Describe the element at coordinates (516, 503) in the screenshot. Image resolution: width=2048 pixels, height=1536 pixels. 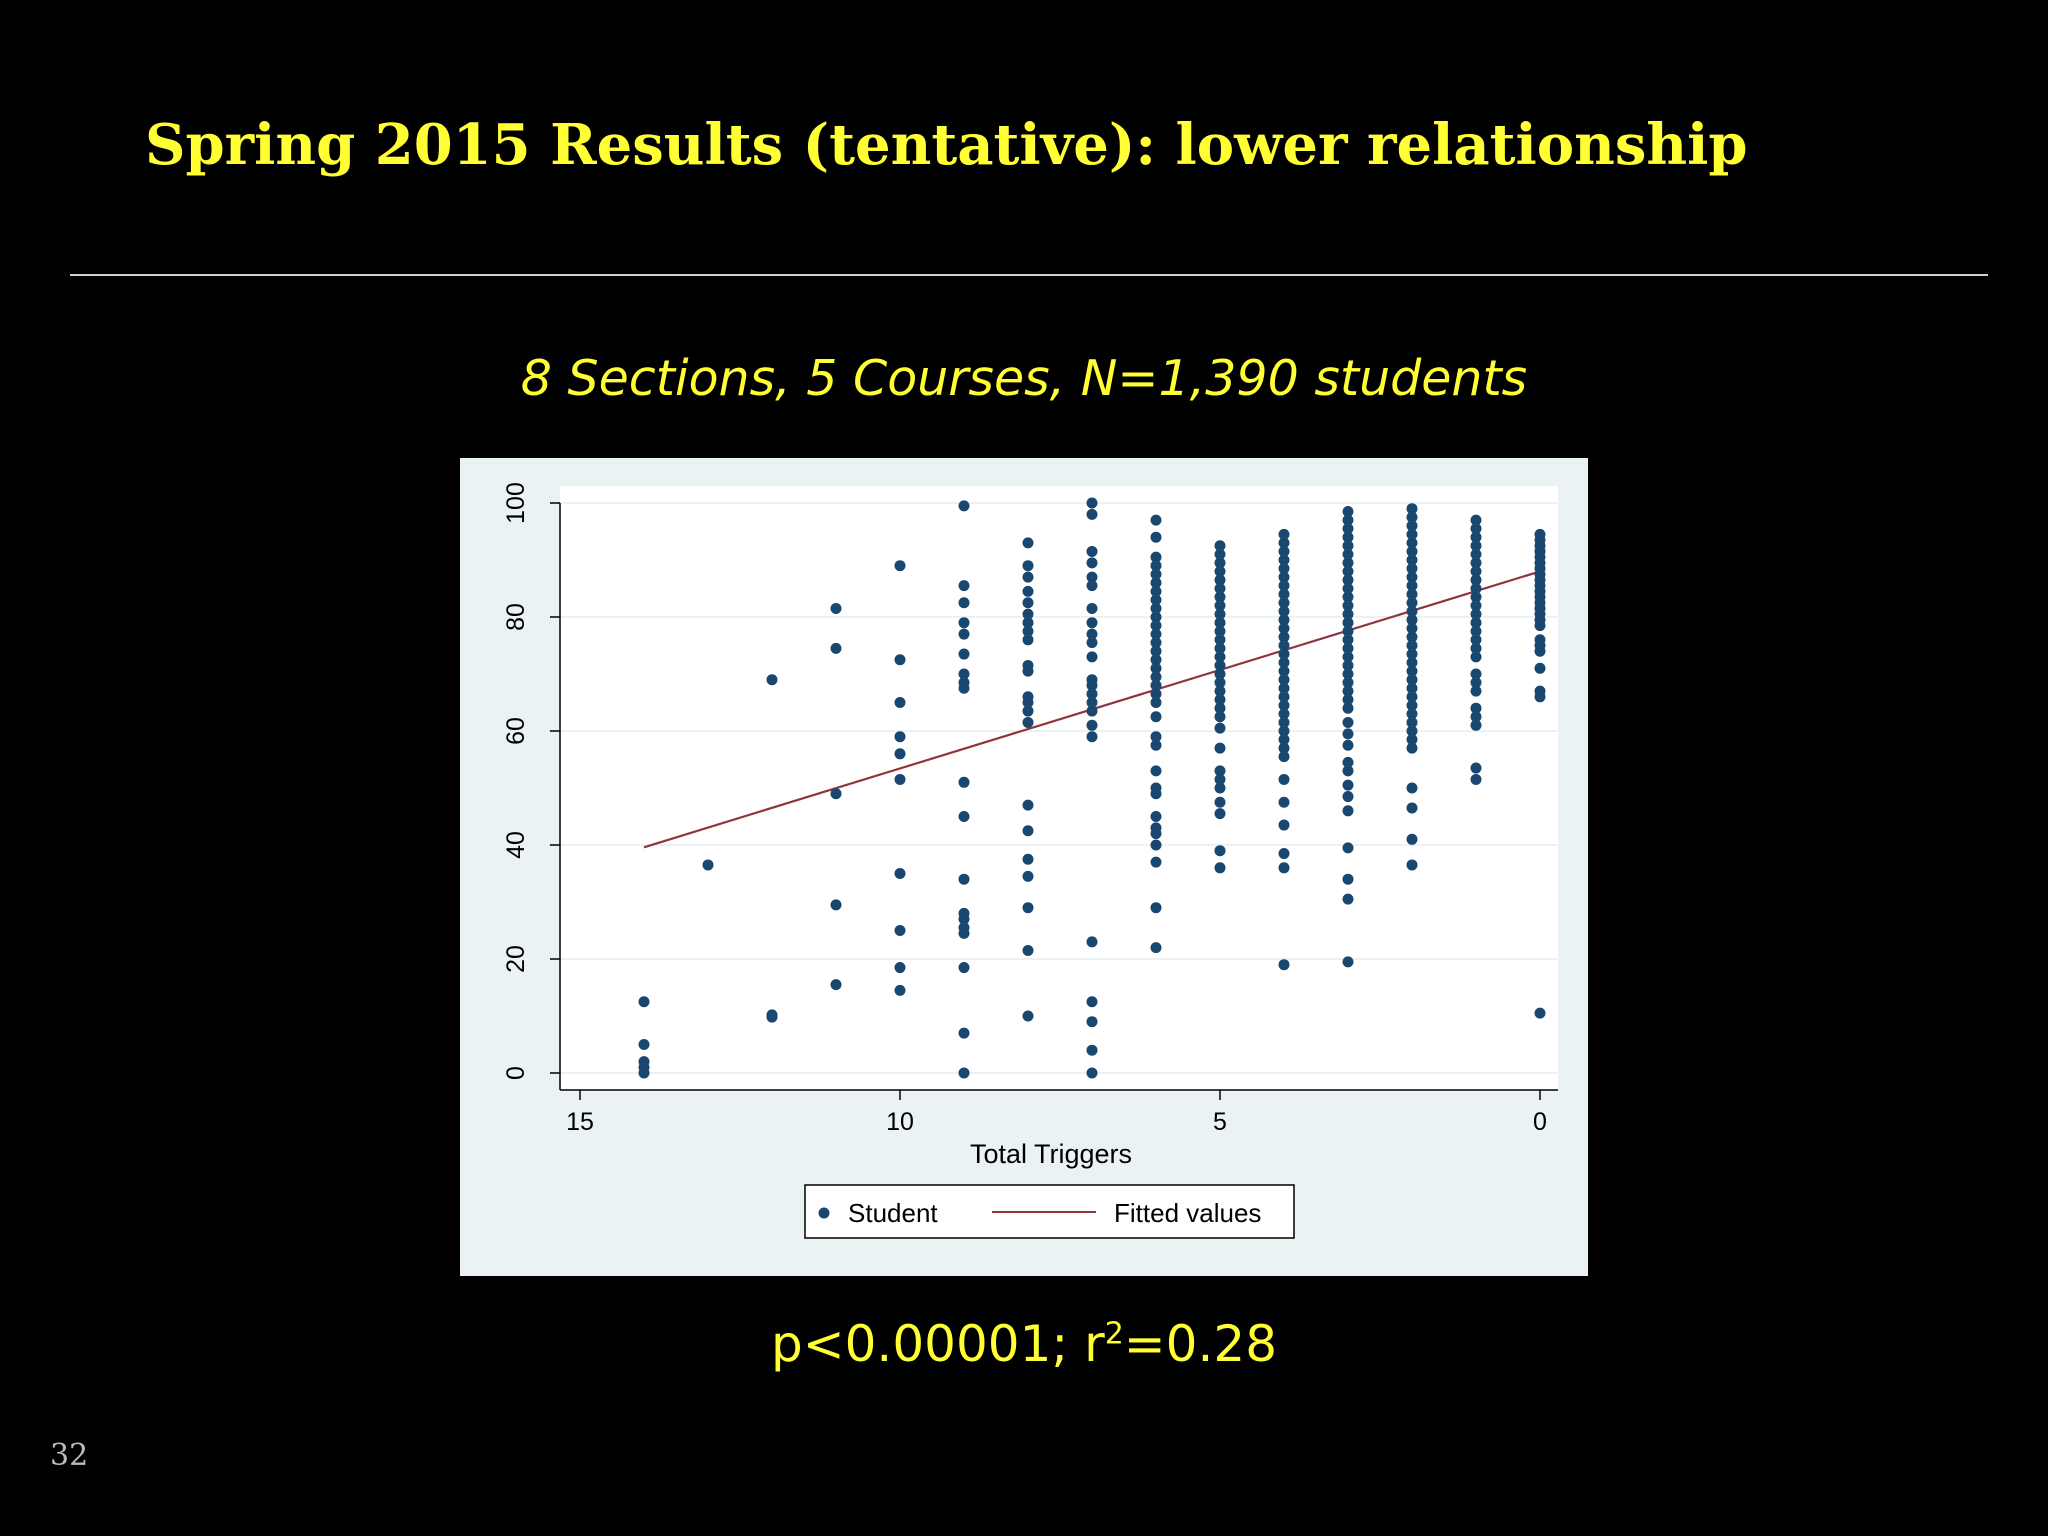
I see `y-tick-label: 100` at that location.